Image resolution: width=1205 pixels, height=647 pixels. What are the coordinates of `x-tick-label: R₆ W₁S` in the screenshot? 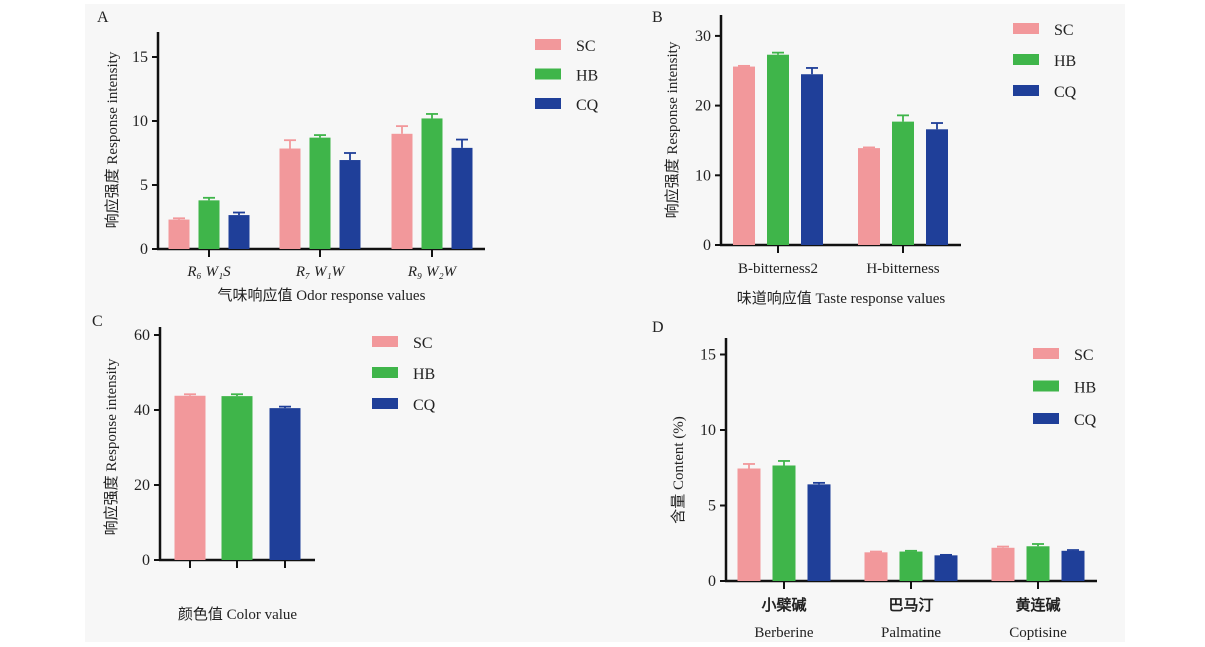 It's located at (208, 272).